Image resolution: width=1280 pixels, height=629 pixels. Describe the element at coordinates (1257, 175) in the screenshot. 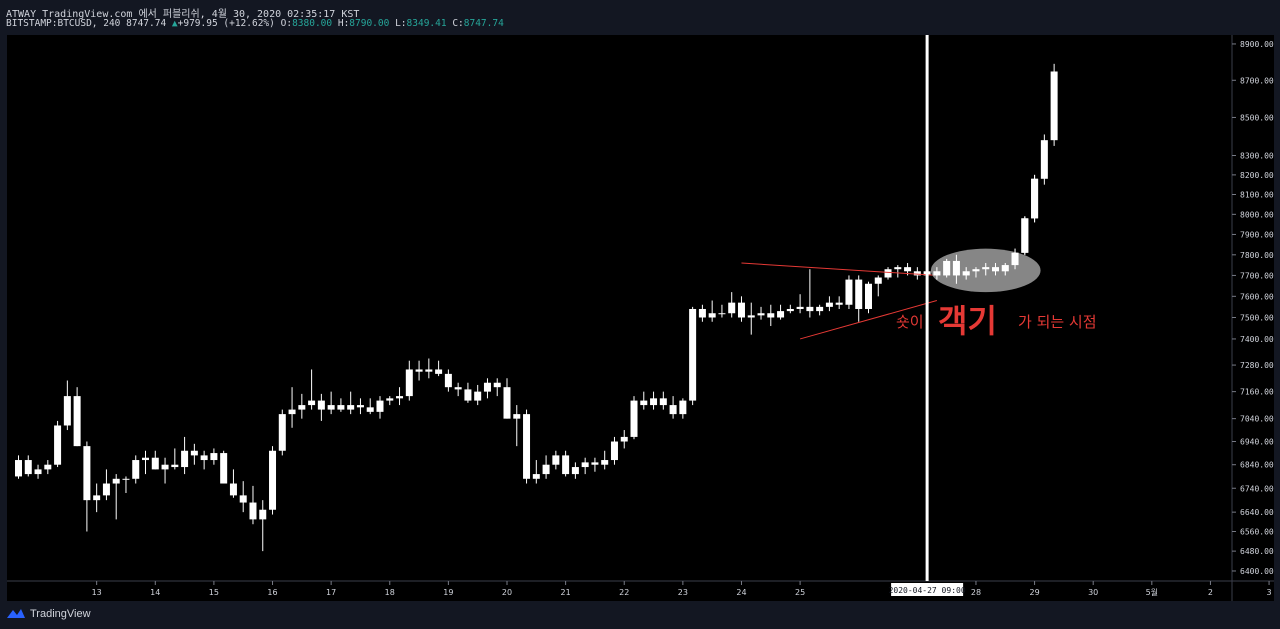

I see `y-tick-label: 8200.00` at that location.